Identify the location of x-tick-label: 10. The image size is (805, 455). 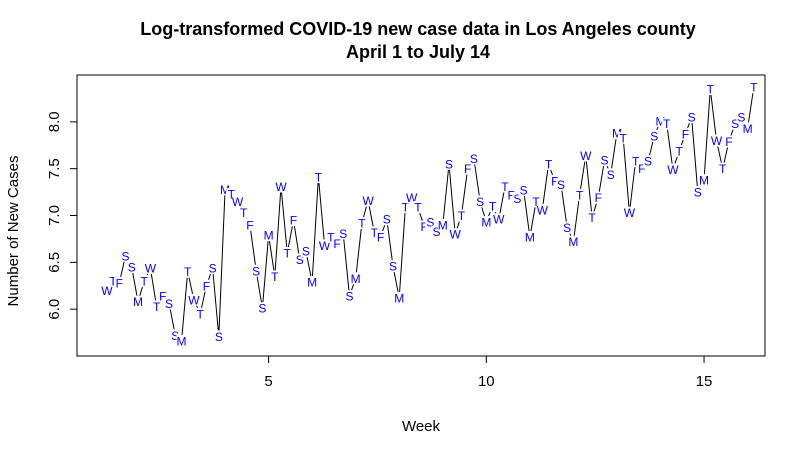
(486, 381).